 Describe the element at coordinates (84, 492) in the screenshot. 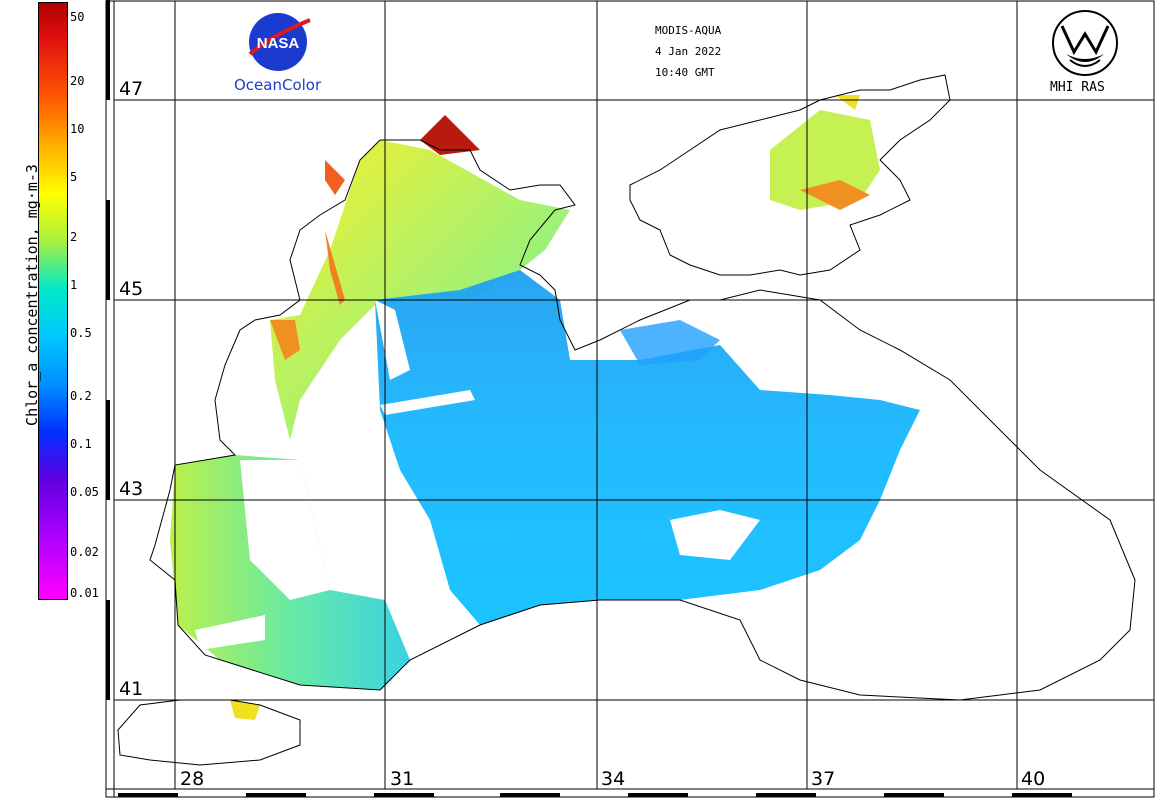

I see `colorbar-tick: 0.05` at that location.